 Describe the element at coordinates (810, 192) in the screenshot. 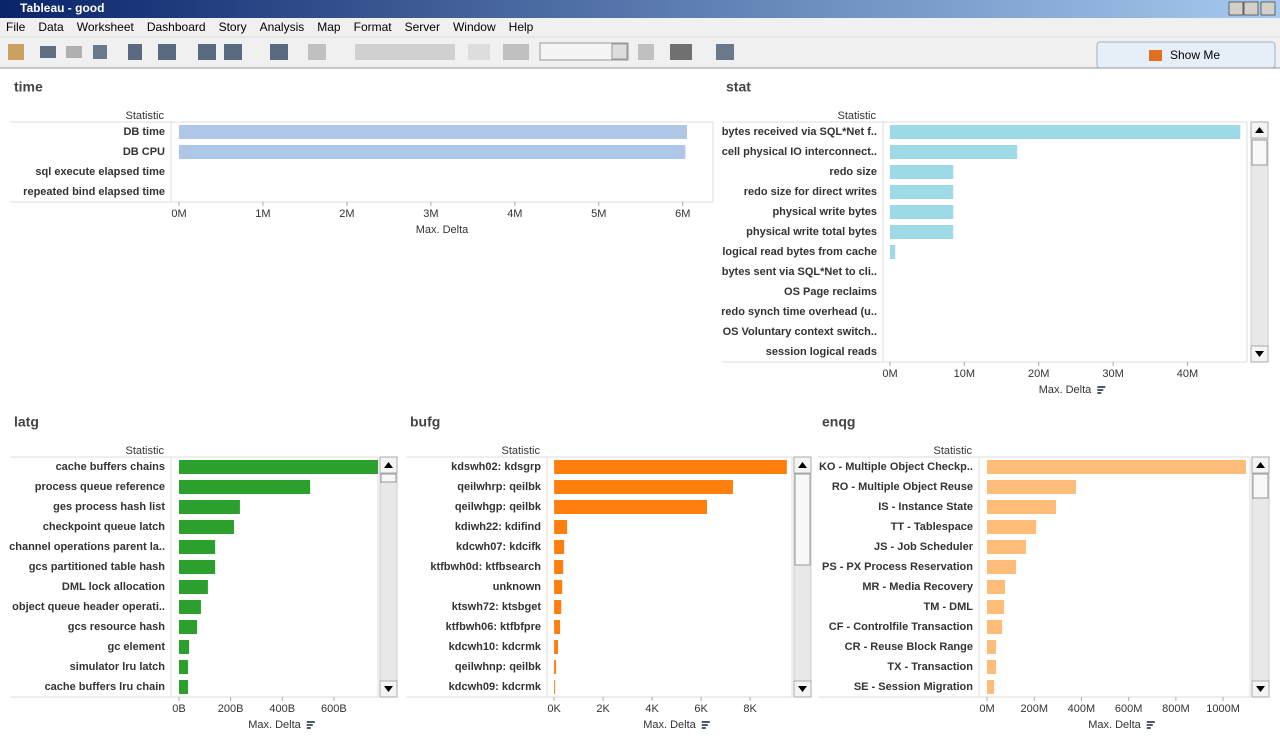

I see `row-label: redo size for direct writes` at that location.